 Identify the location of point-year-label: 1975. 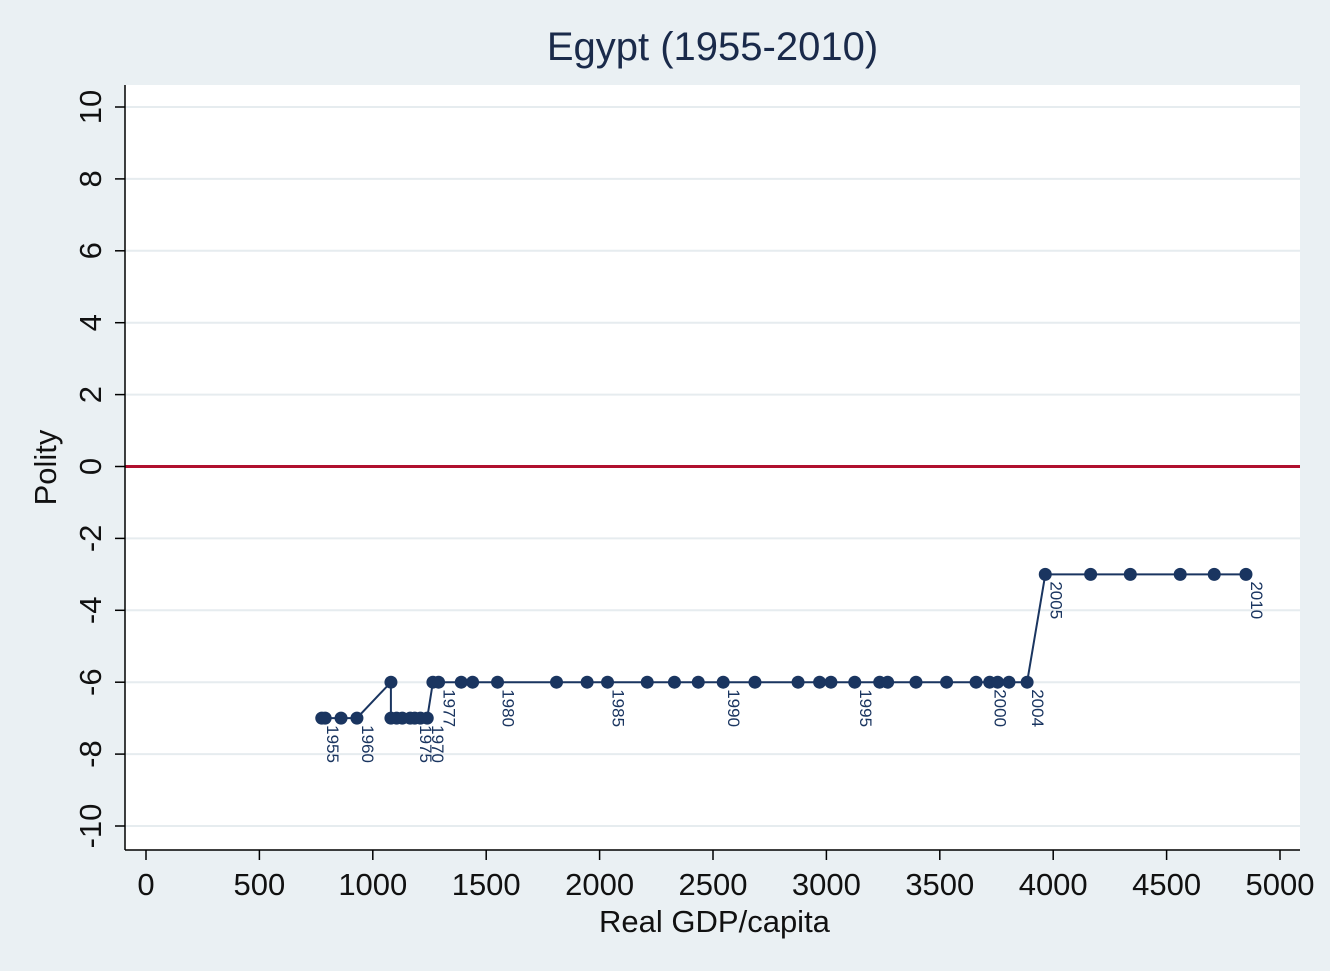
(425, 744).